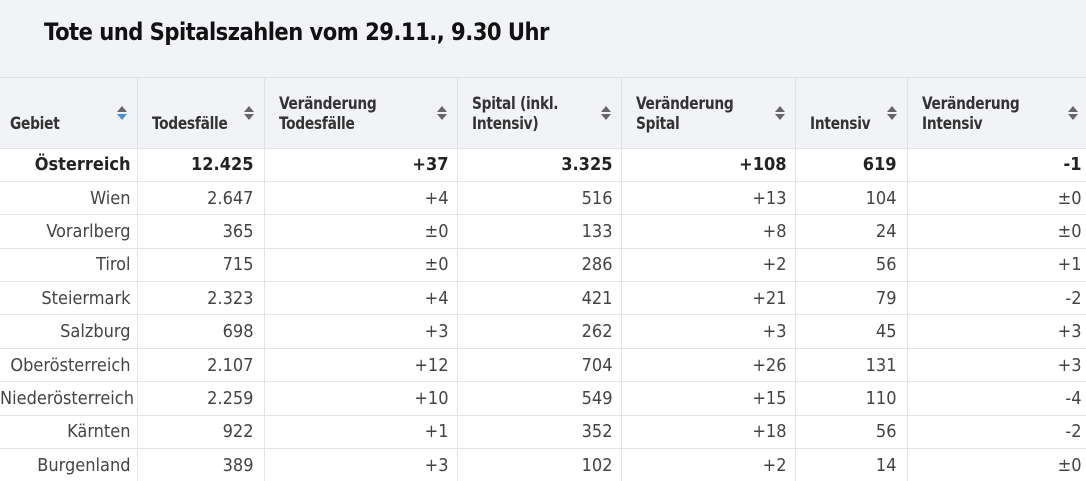 The height and width of the screenshot is (481, 1086). Describe the element at coordinates (515, 113) in the screenshot. I see `column-header-label: Spital (inkl. Intensiv)` at that location.